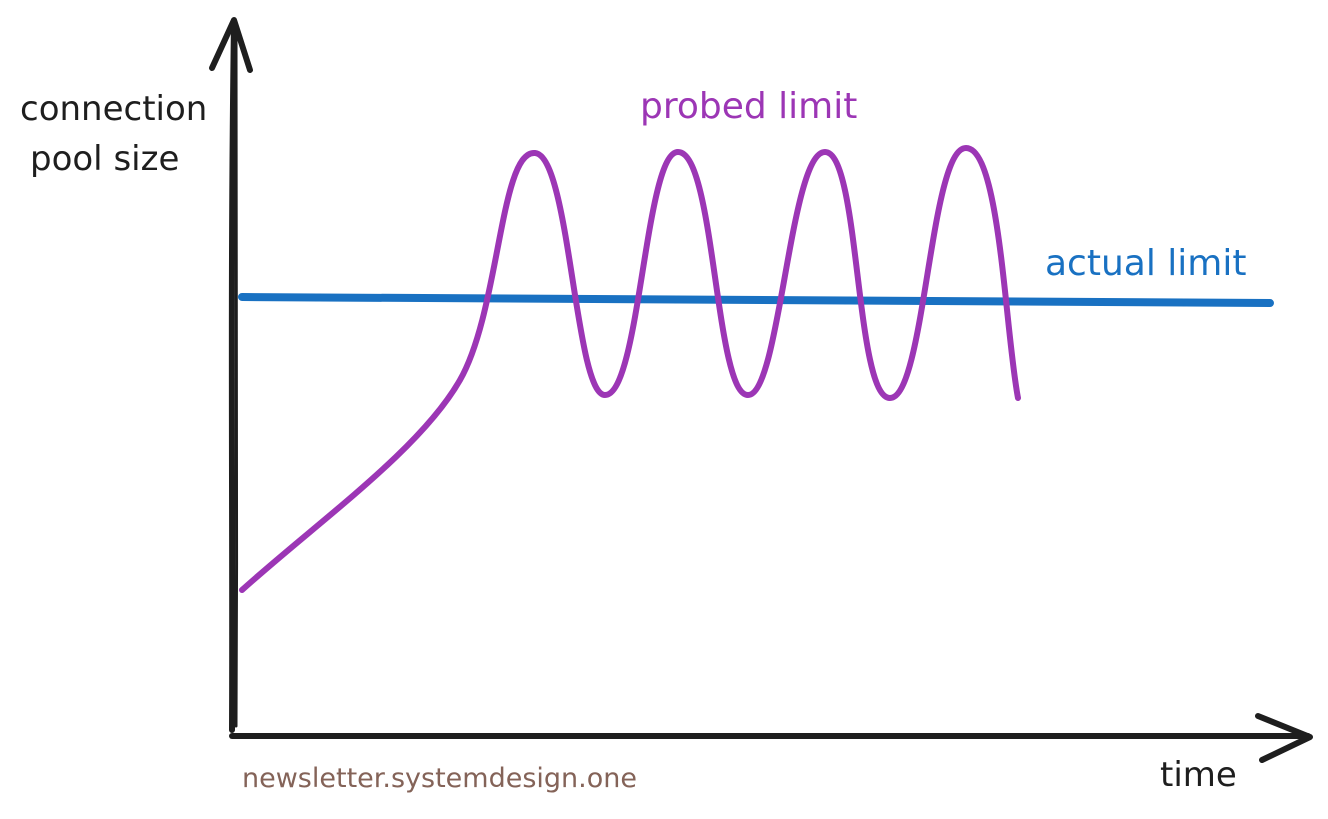 The width and height of the screenshot is (1328, 819). I want to click on y-axis-label-line-1: connection, so click(113, 109).